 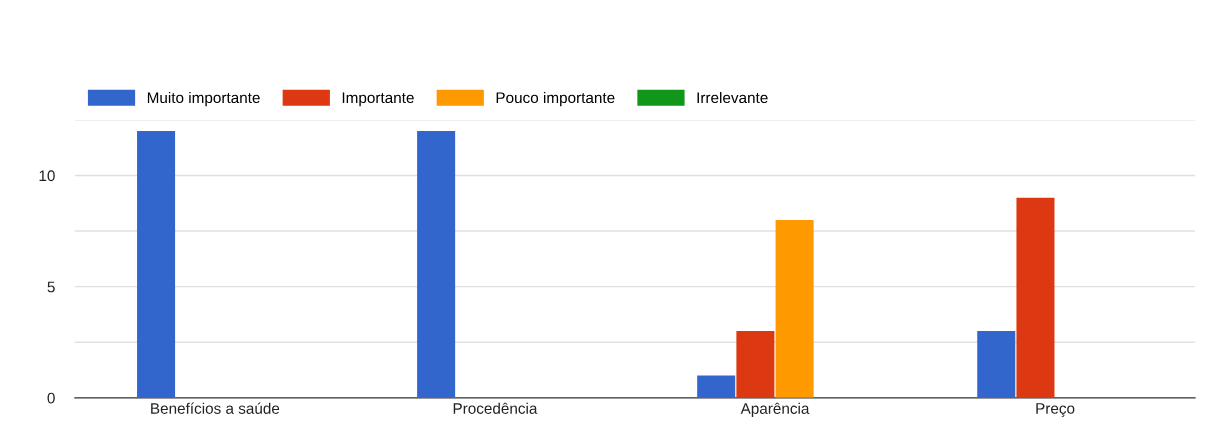 I want to click on legend-label: Irrelevante, so click(x=732, y=97).